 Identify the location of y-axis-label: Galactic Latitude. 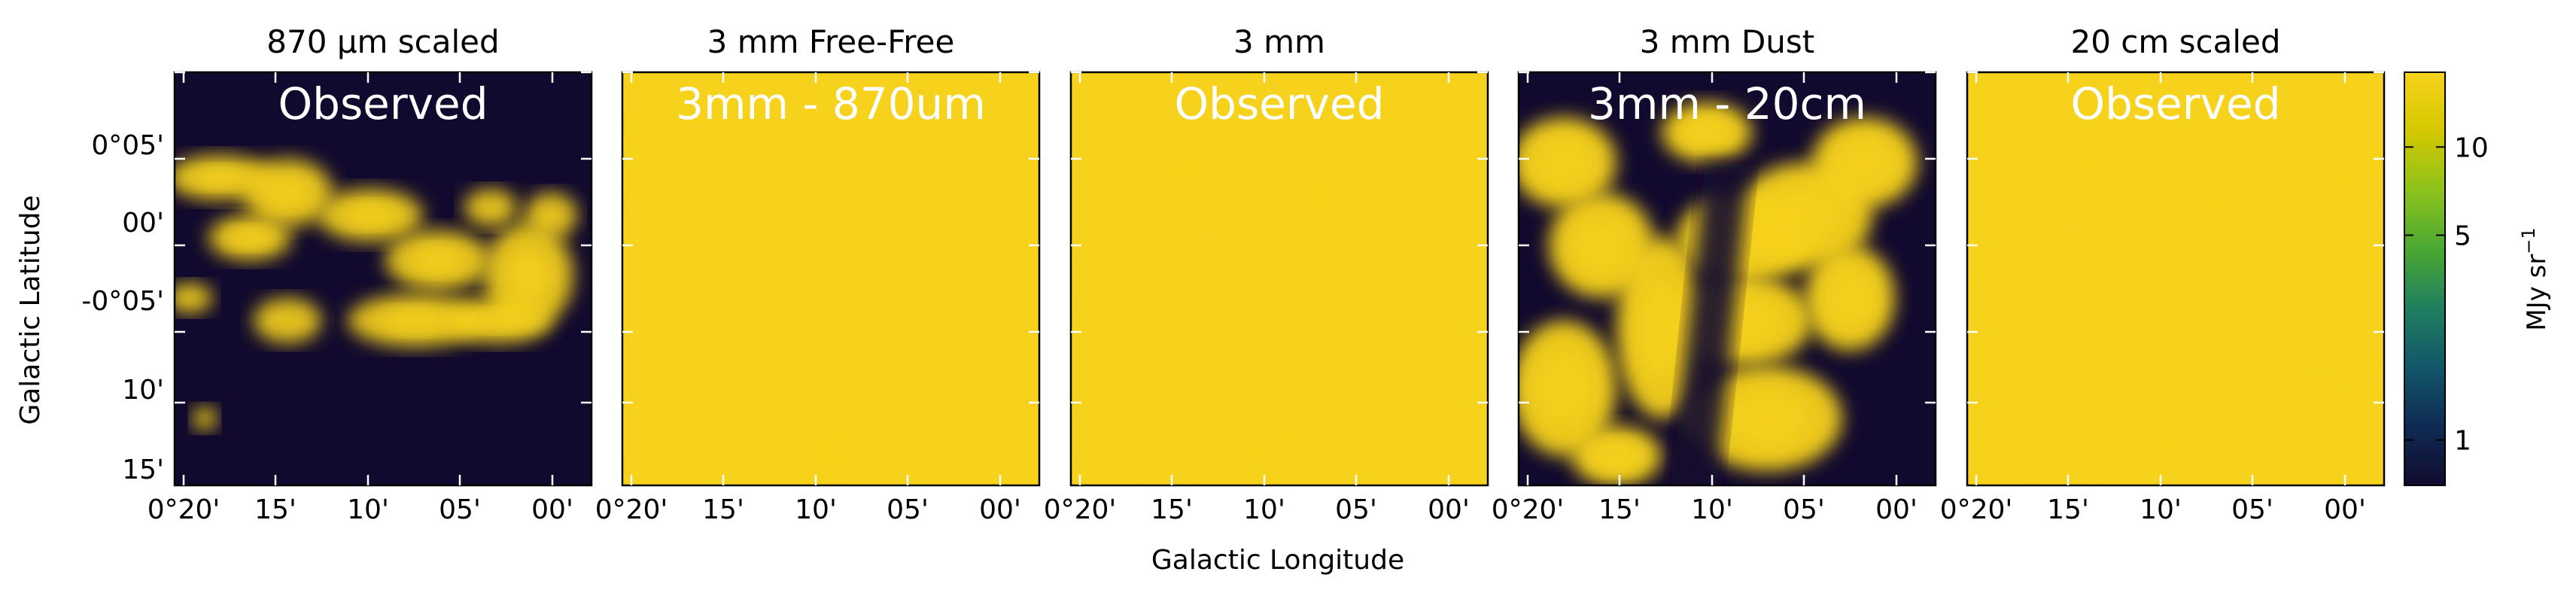
(30, 309).